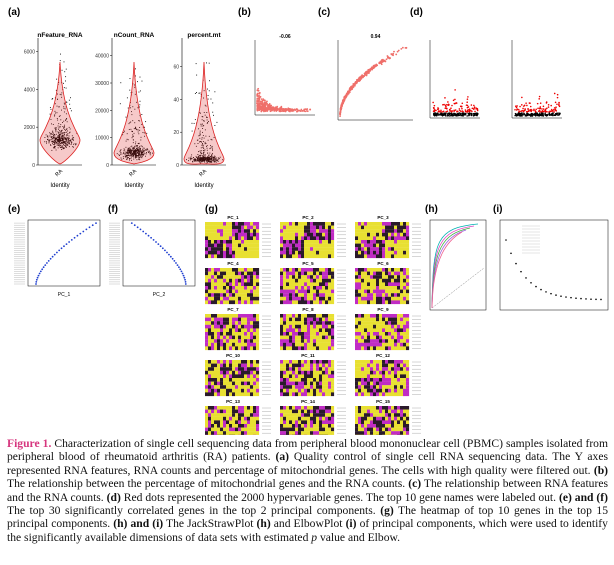  What do you see at coordinates (203, 173) in the screenshot?
I see `category-label: RA` at bounding box center [203, 173].